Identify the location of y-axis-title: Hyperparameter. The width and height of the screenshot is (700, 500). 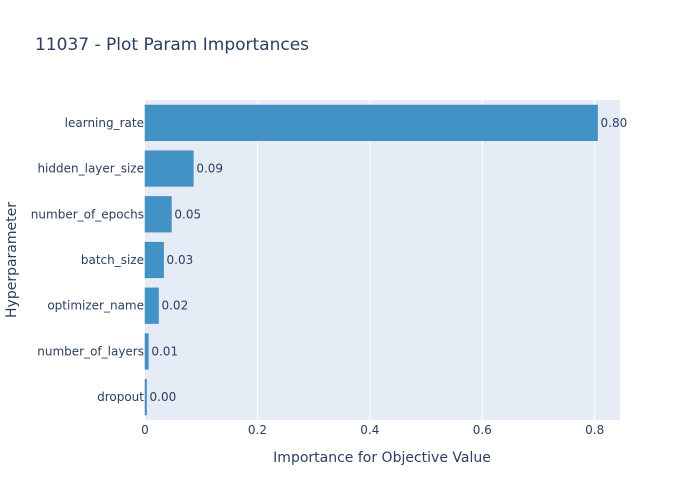
(12, 260).